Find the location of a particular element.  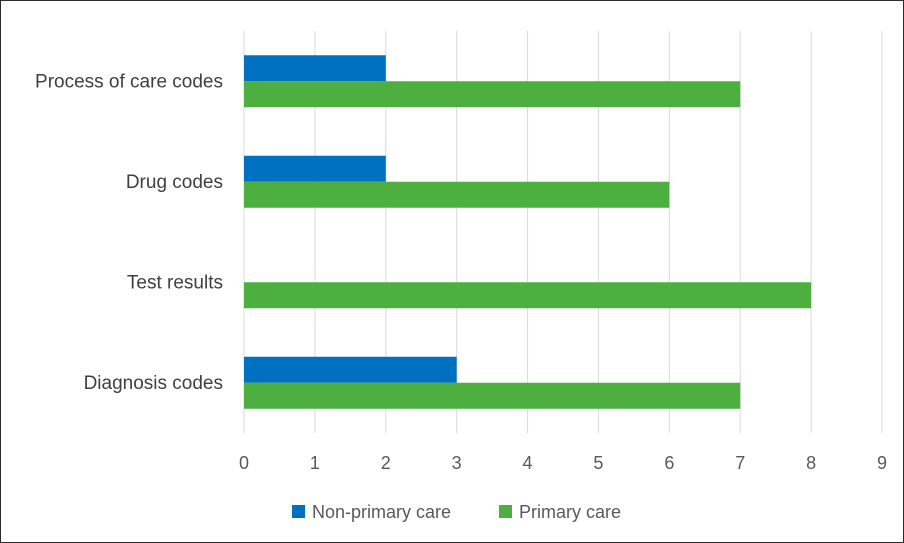

x-tick-label: 9 is located at coordinates (882, 463).